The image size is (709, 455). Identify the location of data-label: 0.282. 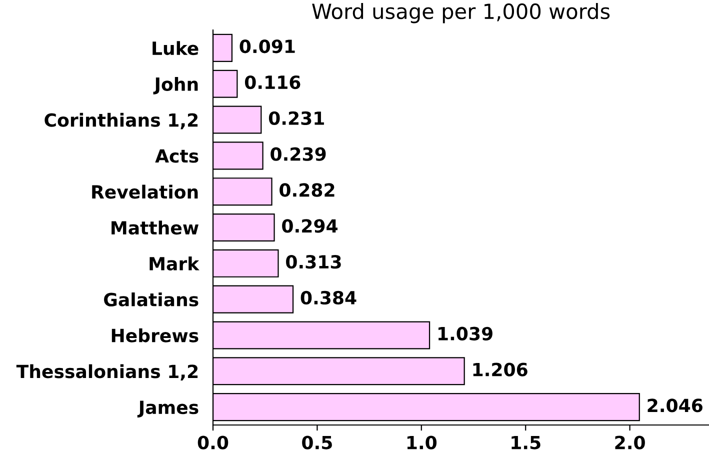
(307, 190).